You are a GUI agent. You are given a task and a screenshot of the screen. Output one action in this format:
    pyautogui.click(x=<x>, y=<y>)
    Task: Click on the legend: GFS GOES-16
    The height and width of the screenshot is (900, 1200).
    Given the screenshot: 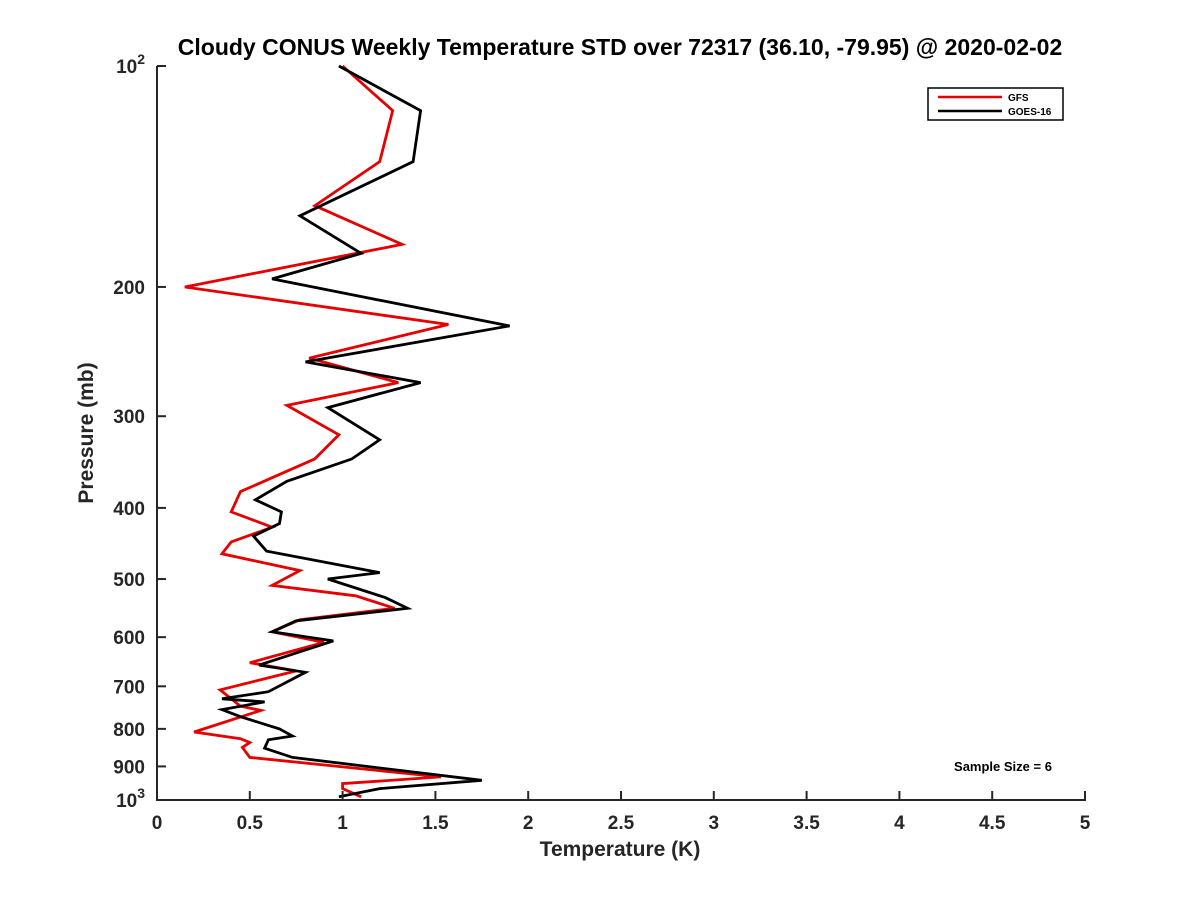 What is the action you would take?
    pyautogui.click(x=995, y=104)
    